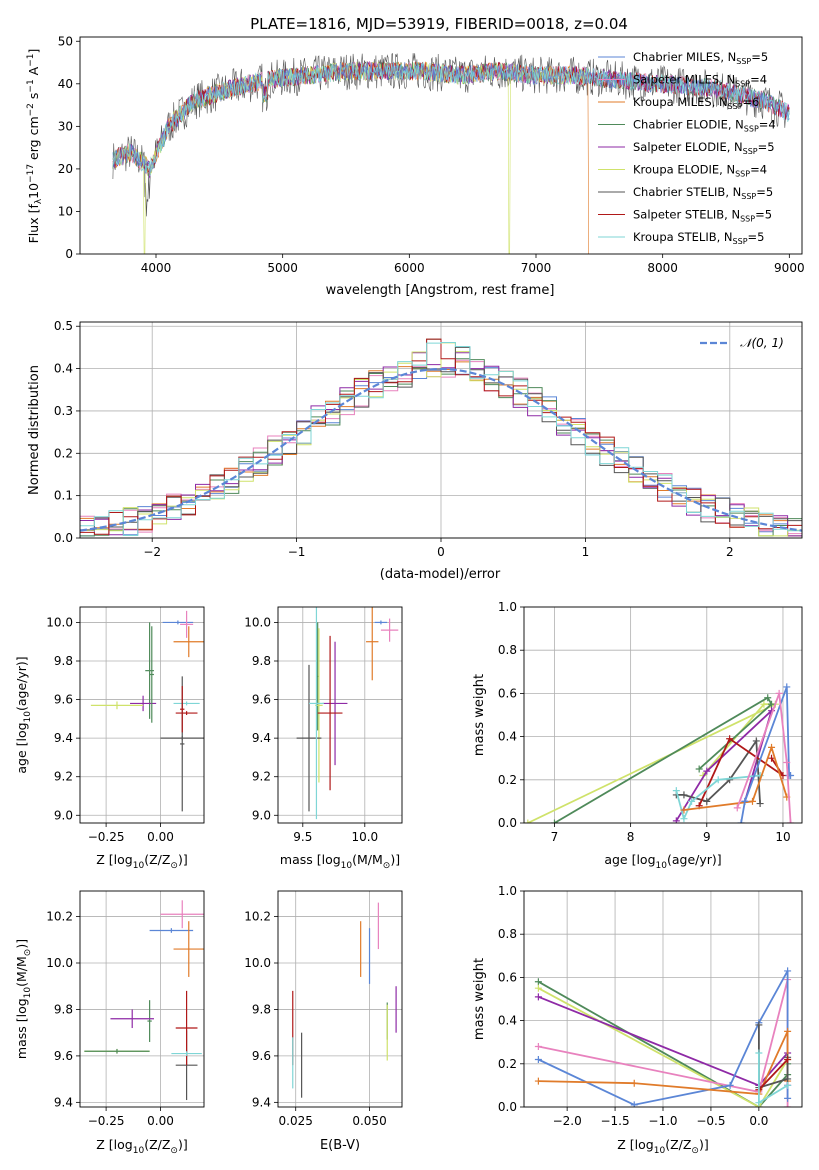 The width and height of the screenshot is (819, 1170). I want to click on weight-line-salpeter_stelib, so click(773, 1074).